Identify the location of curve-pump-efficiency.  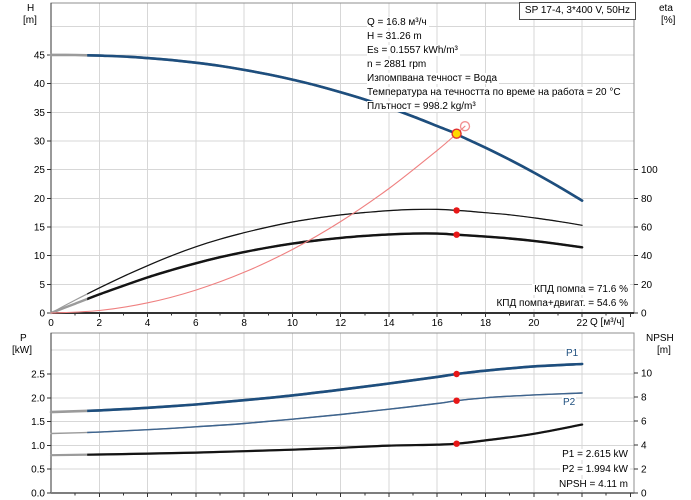
(335, 251).